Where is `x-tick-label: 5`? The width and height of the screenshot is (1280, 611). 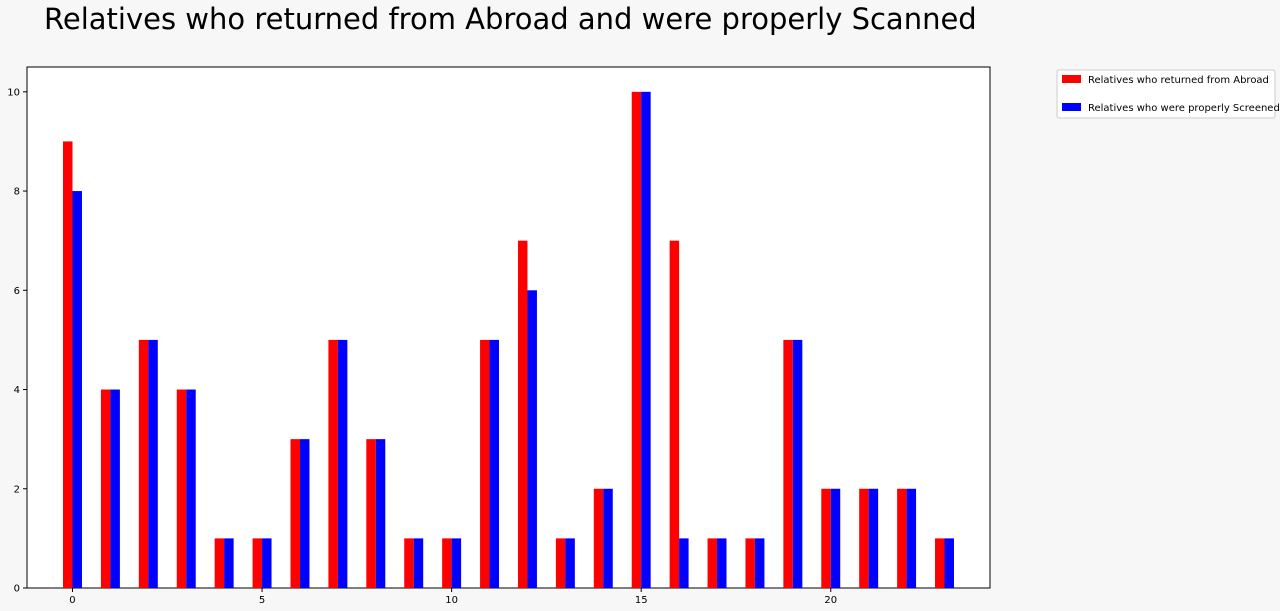
x-tick-label: 5 is located at coordinates (262, 600).